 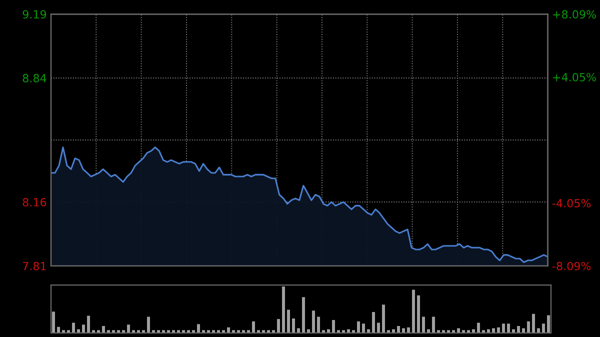 What do you see at coordinates (34, 78) in the screenshot?
I see `y-tick-label: 8.84` at bounding box center [34, 78].